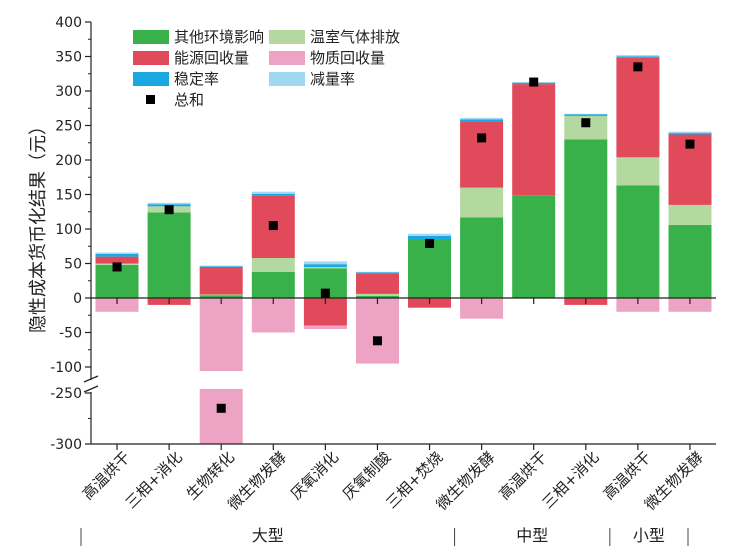 Image resolution: width=750 pixels, height=560 pixels. Describe the element at coordinates (384, 536) in the screenshot. I see `group-labels: 大型 中型 小型` at that location.